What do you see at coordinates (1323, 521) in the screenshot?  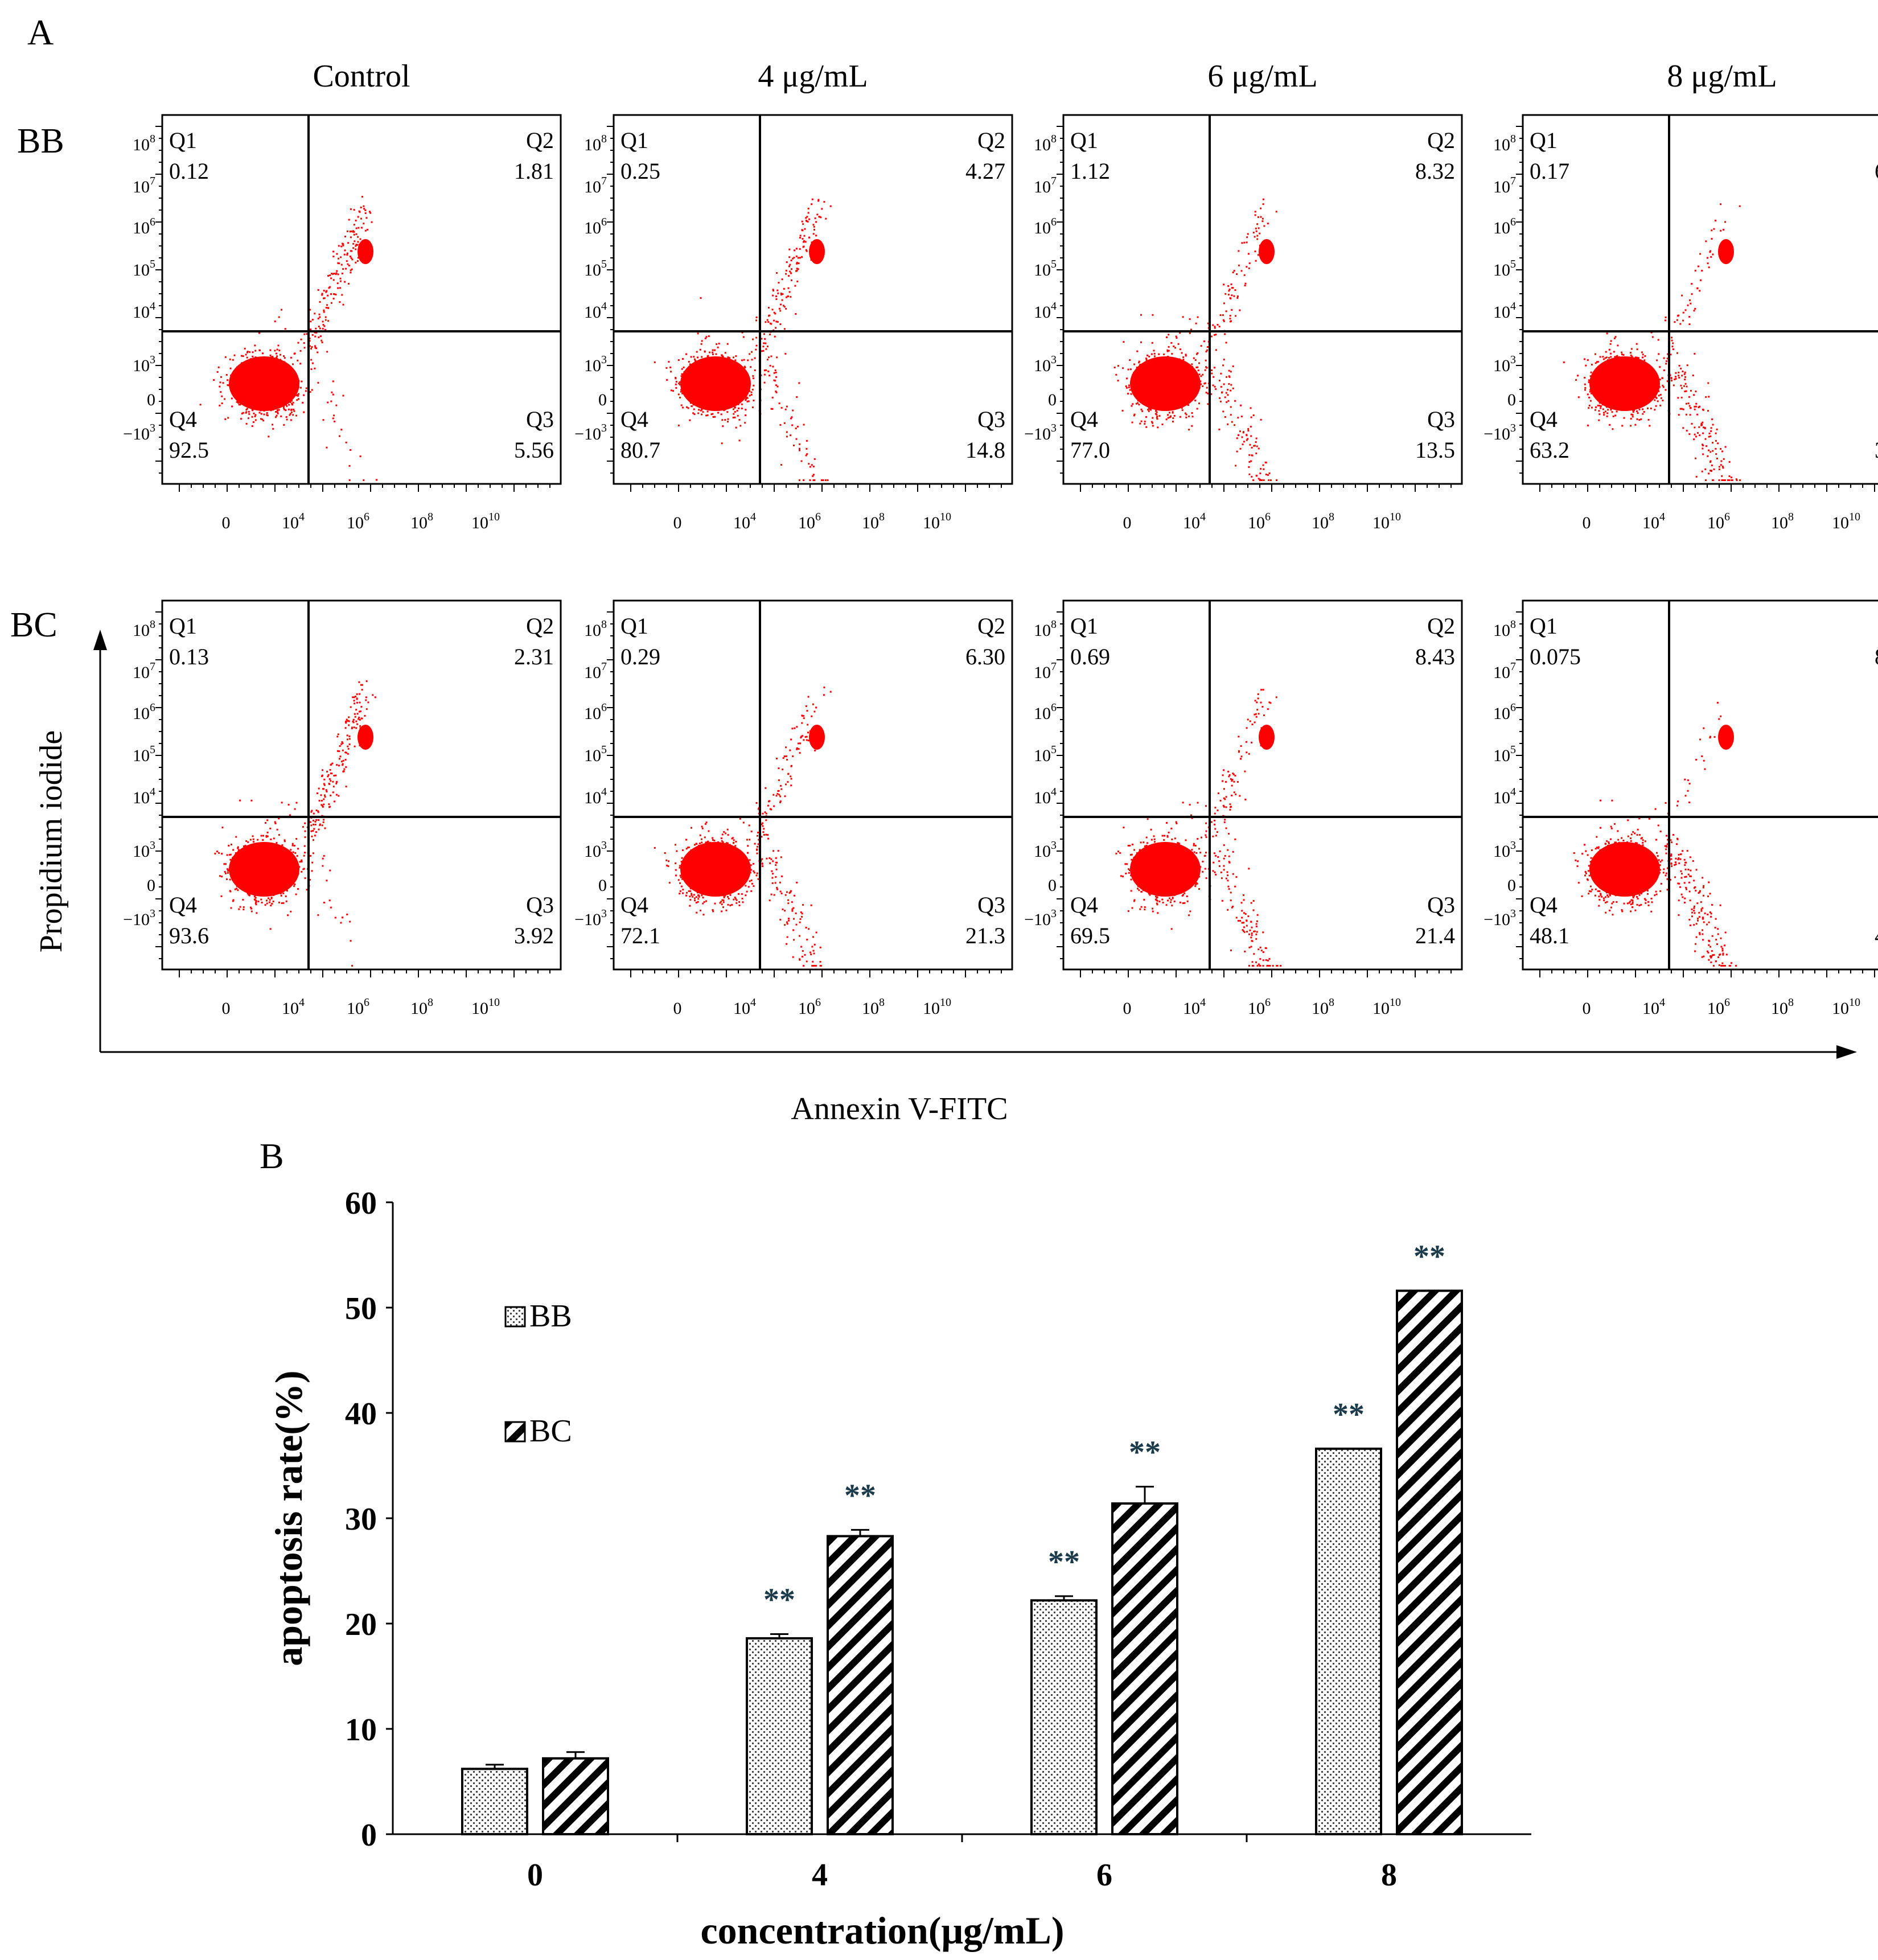 I see `x-tick-label: 108` at bounding box center [1323, 521].